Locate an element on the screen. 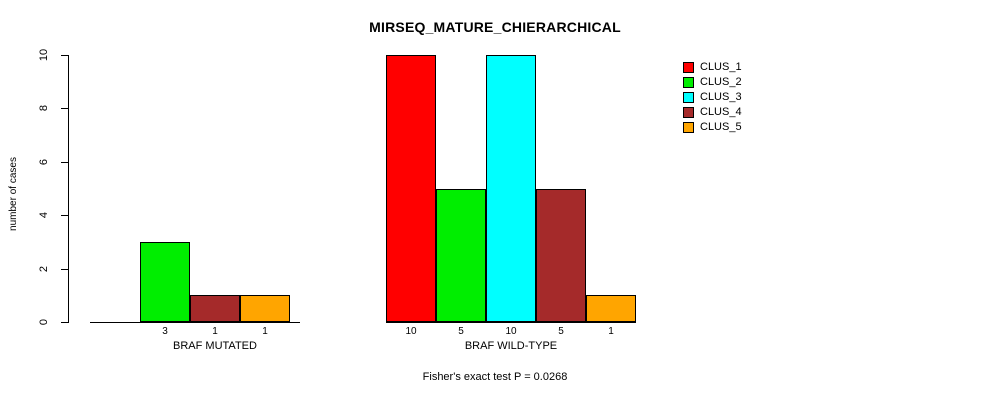  legend-item-label: CLUS_4 is located at coordinates (721, 112).